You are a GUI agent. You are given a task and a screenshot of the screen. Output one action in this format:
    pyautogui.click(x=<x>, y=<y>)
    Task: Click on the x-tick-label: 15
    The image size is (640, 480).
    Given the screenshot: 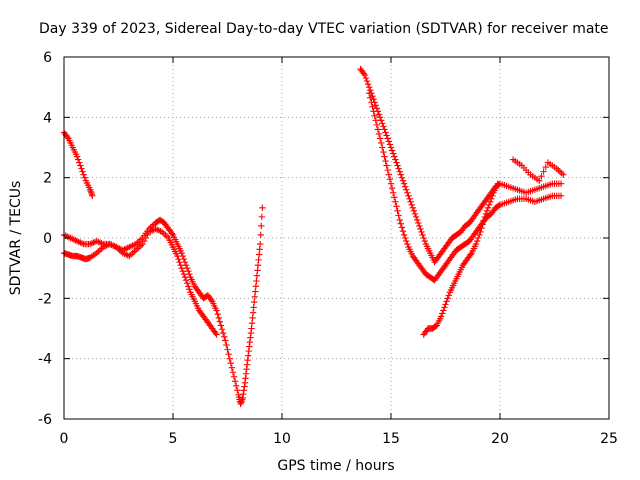 What is the action you would take?
    pyautogui.click(x=391, y=439)
    